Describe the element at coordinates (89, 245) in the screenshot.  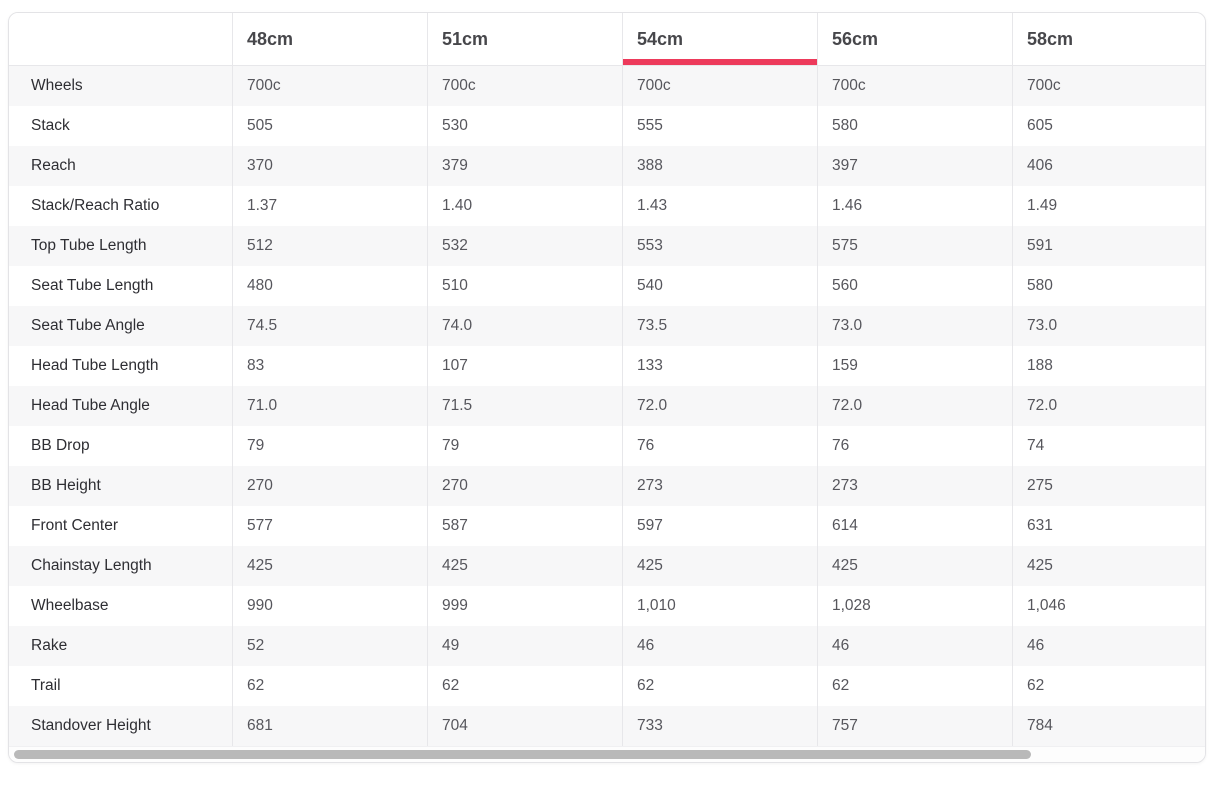
I see `row-label: Top Tube Length` at that location.